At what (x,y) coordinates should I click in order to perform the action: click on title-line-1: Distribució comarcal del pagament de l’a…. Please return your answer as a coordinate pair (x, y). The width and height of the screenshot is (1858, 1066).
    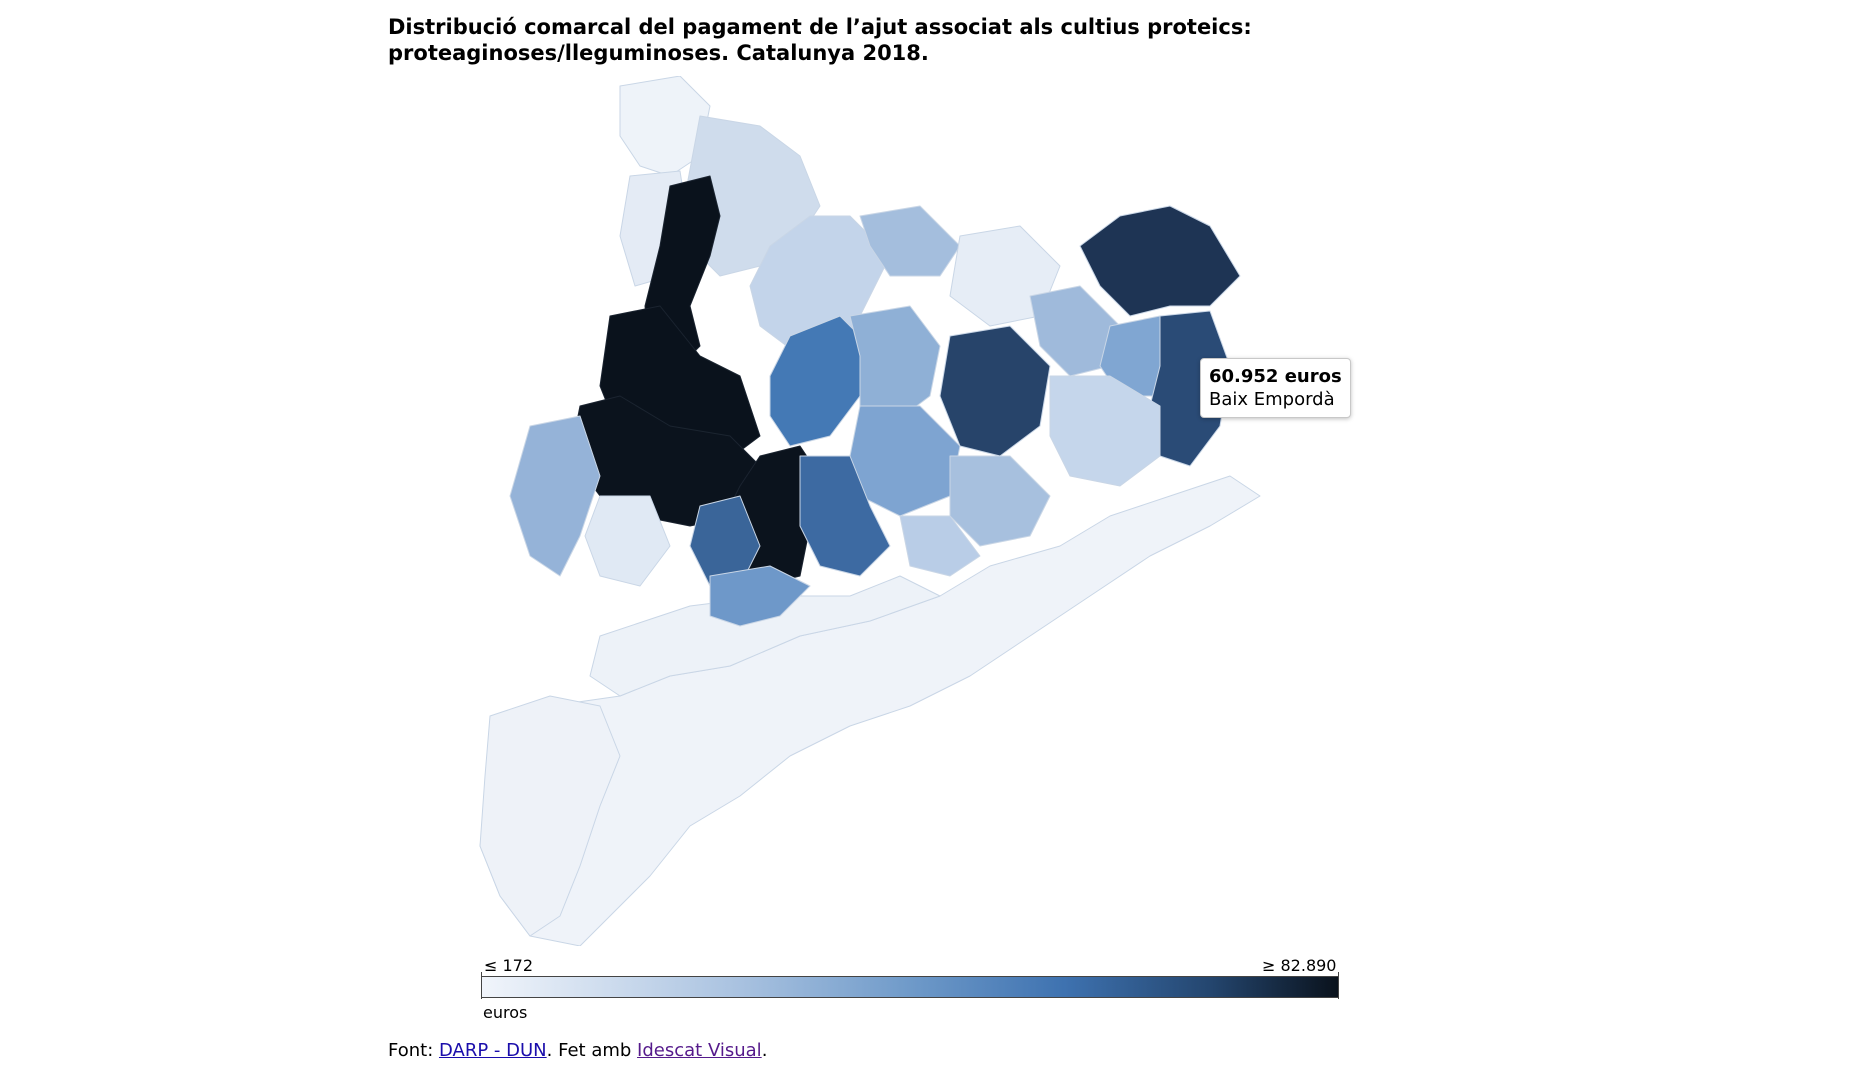
    Looking at the image, I should click on (820, 27).